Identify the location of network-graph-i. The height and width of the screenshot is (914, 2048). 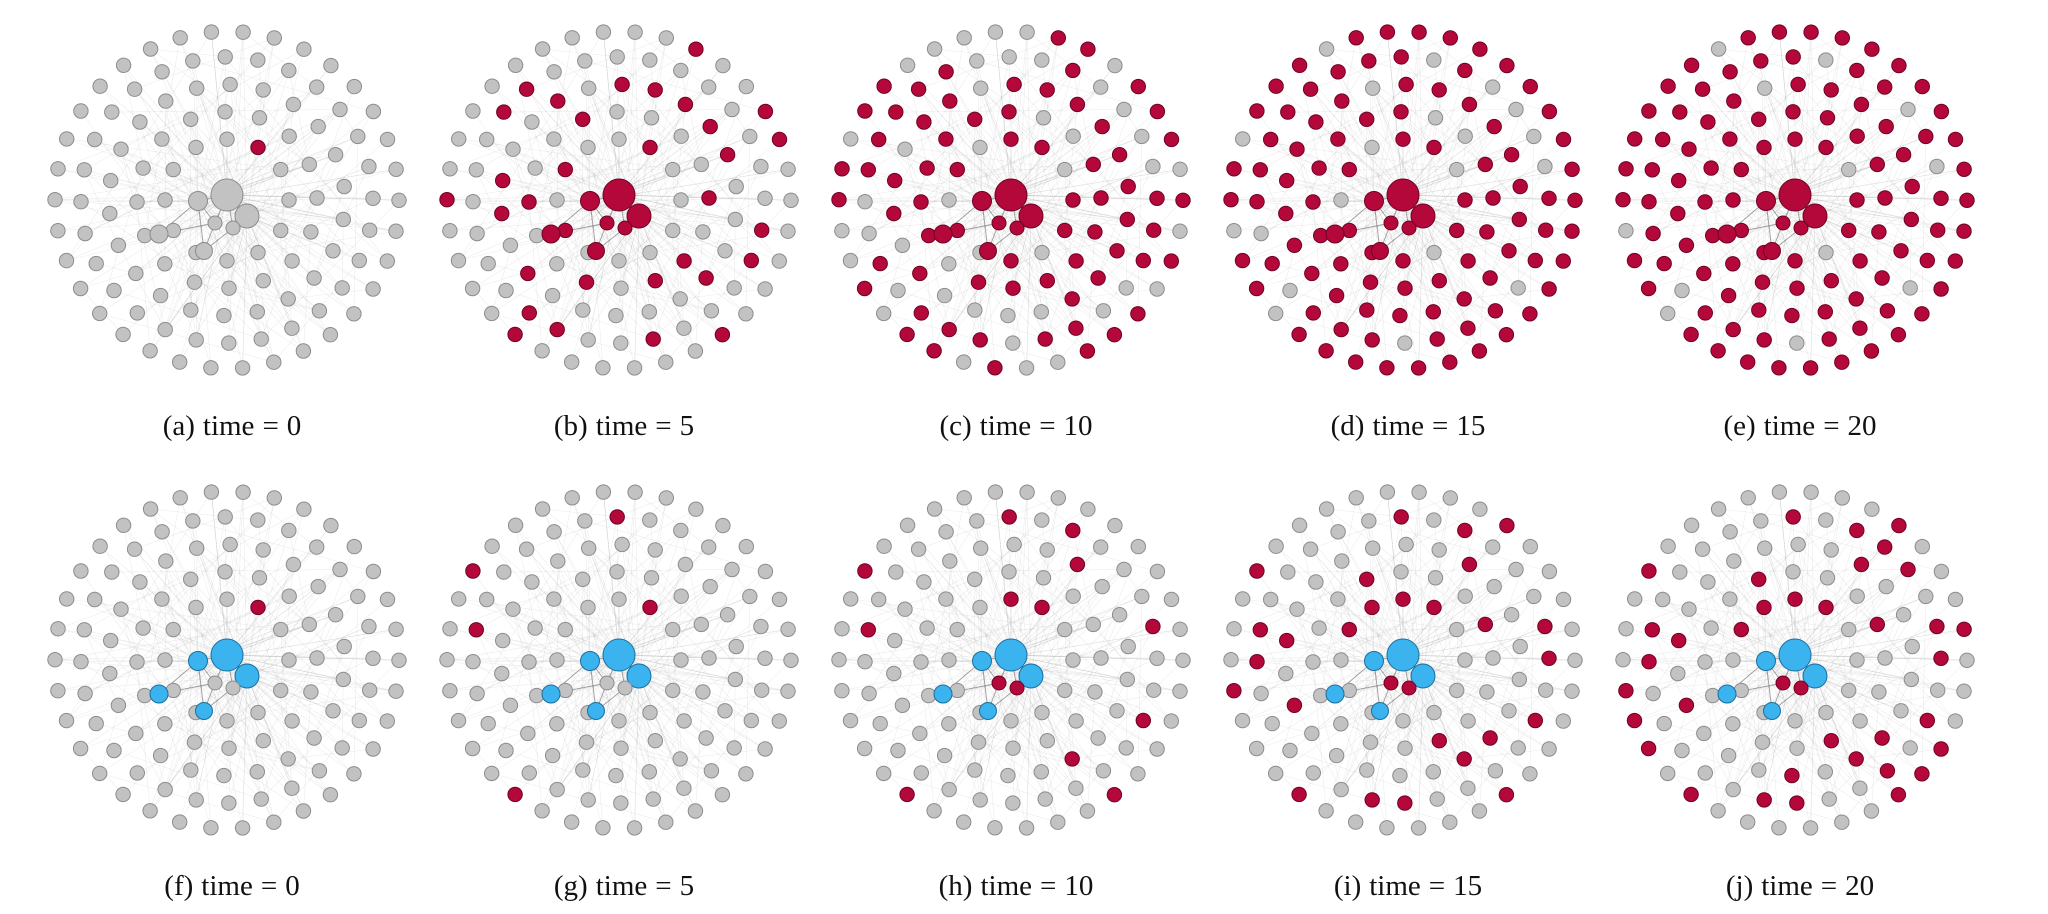
(1403, 660).